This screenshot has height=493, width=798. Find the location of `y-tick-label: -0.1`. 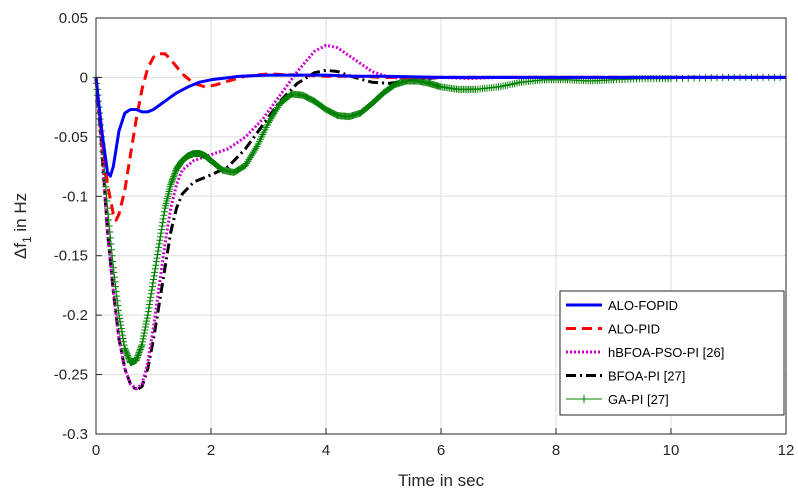

y-tick-label: -0.1 is located at coordinates (75, 196).